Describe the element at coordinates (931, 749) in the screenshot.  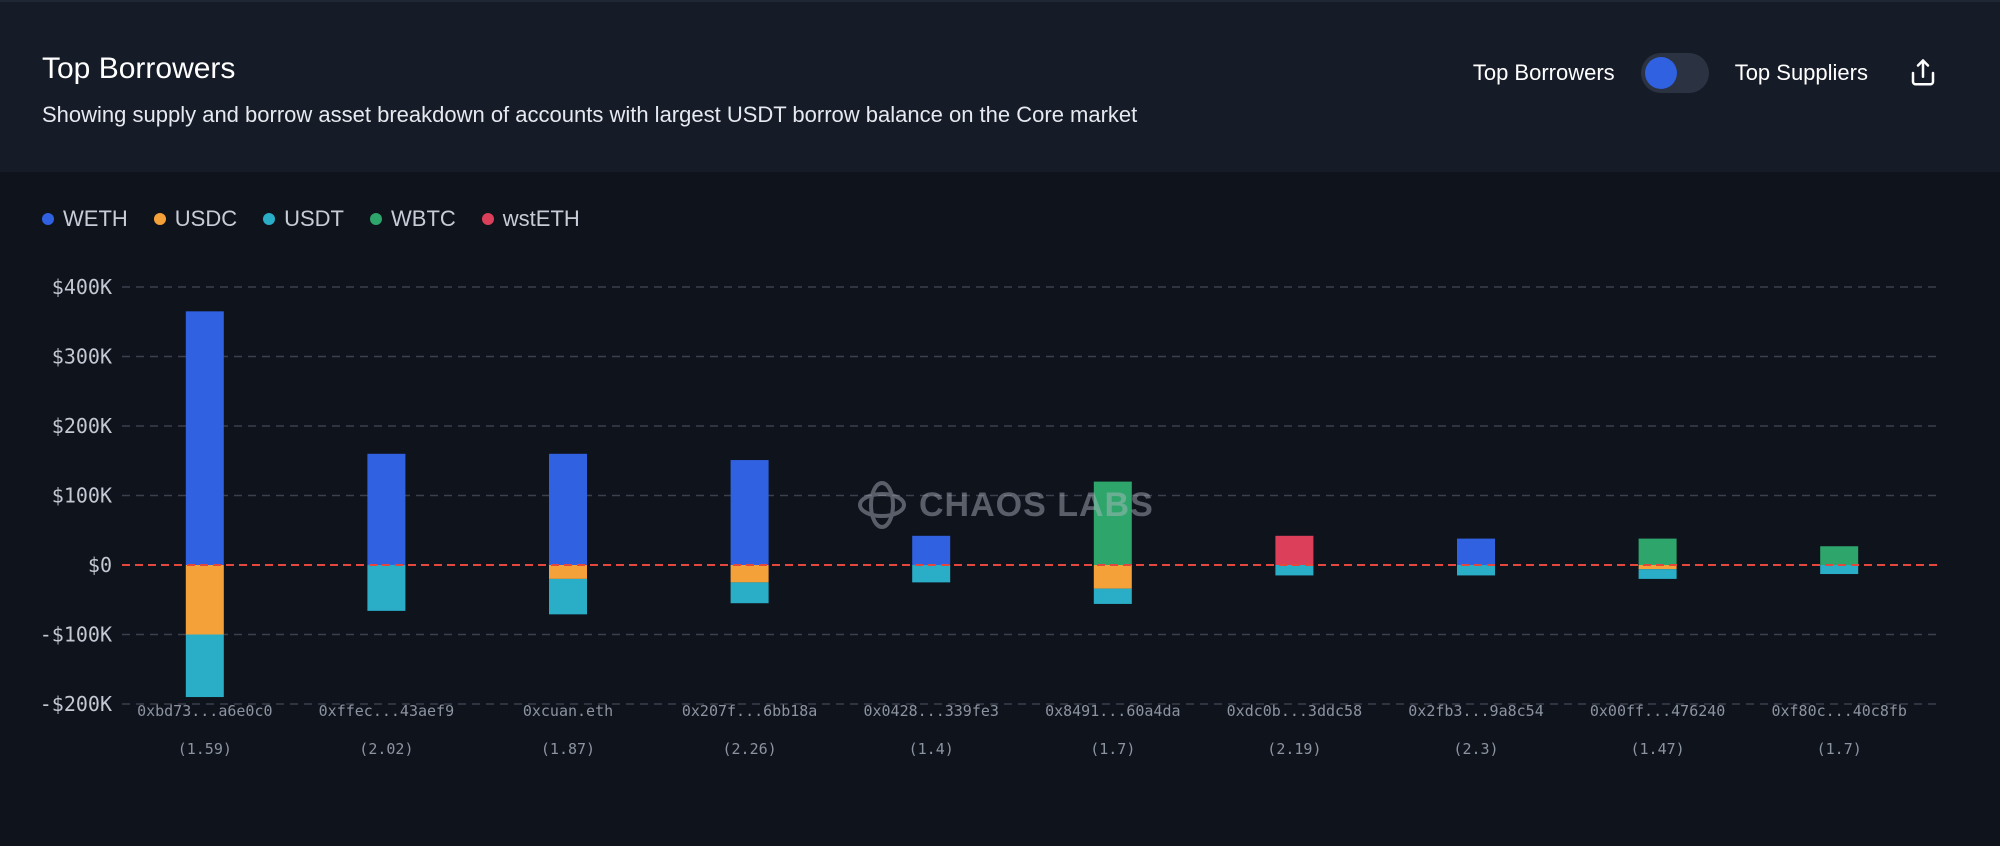
I see `health-factor-label: (1.4)` at that location.